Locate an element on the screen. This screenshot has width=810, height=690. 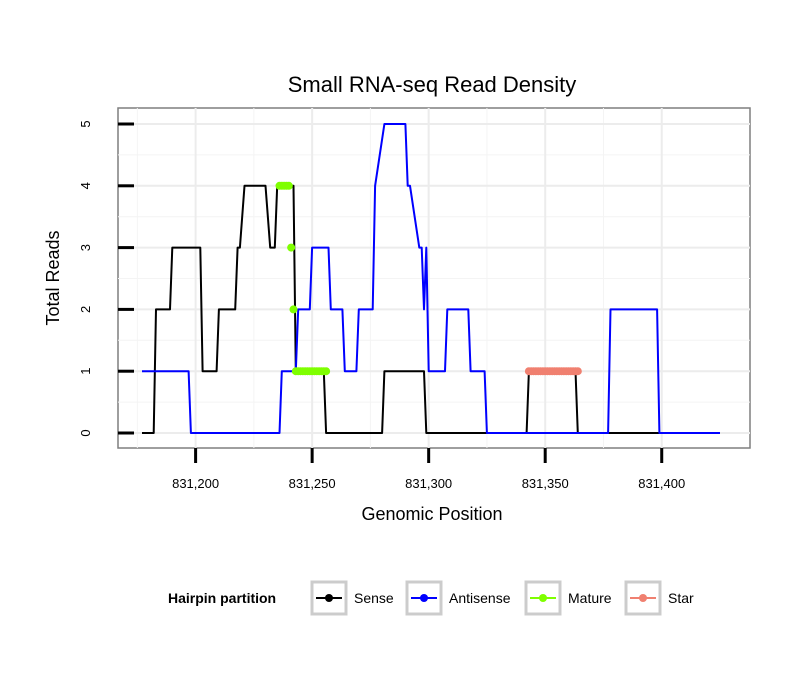
points-layer is located at coordinates (428, 278).